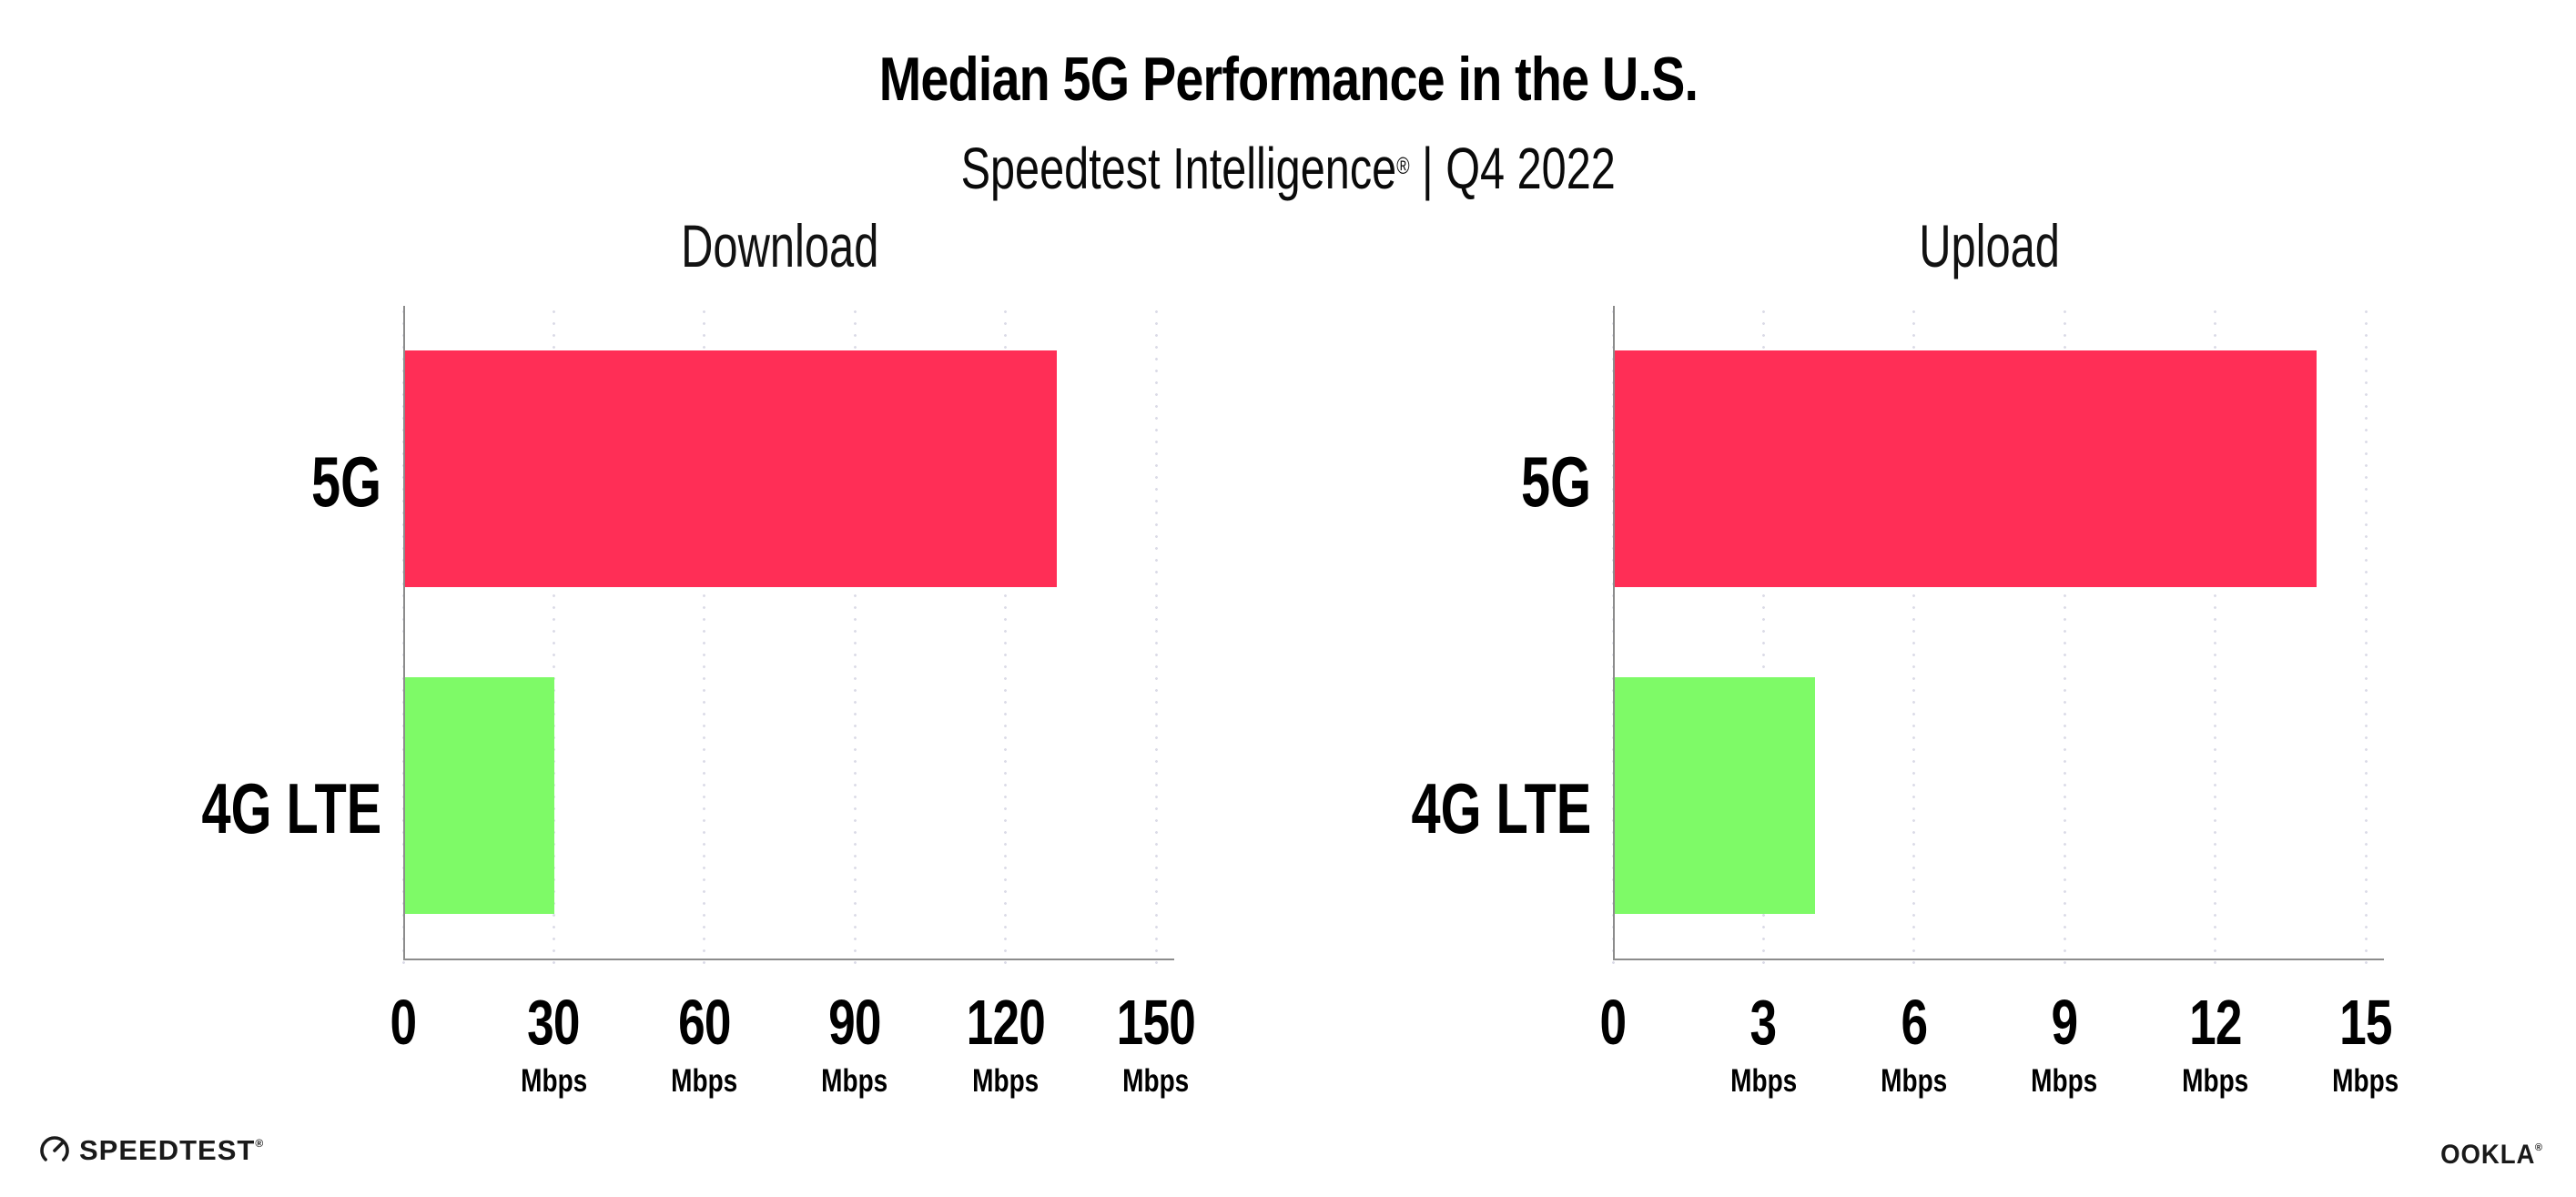  I want to click on x-tick-60: 60 Mbps, so click(704, 1043).